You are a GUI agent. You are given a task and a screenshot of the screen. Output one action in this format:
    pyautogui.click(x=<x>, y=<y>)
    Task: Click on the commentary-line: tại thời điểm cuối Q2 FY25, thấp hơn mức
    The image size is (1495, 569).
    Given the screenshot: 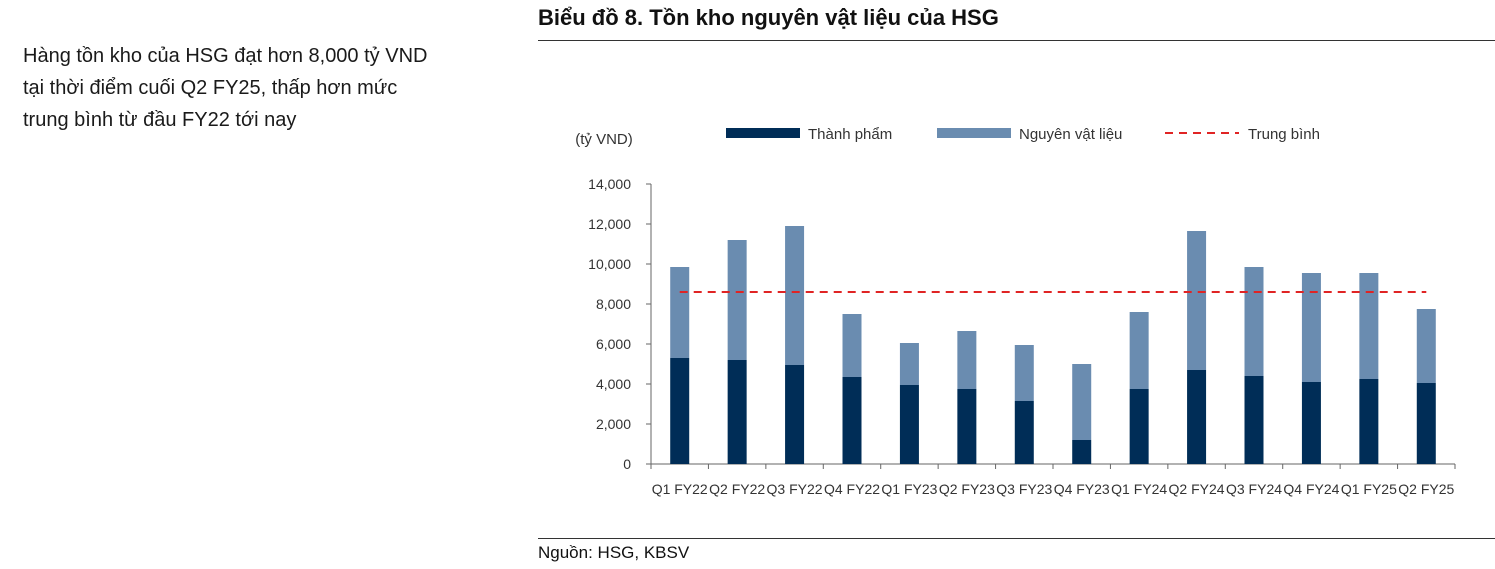 What is the action you would take?
    pyautogui.click(x=210, y=88)
    